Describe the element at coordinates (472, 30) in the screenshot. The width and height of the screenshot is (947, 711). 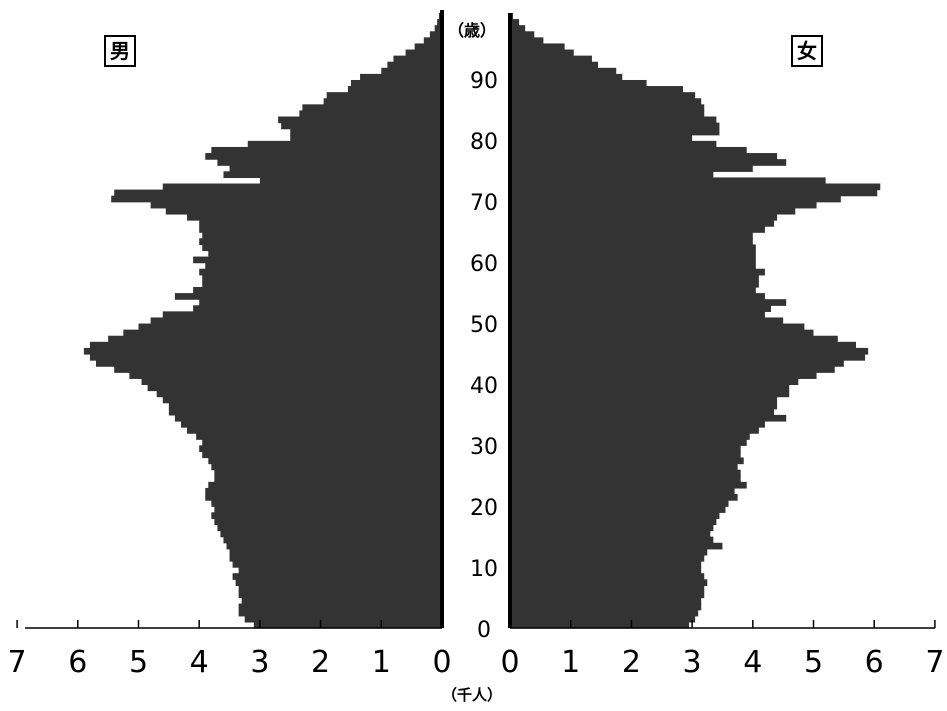
I see `age-unit-label: （歳）` at that location.